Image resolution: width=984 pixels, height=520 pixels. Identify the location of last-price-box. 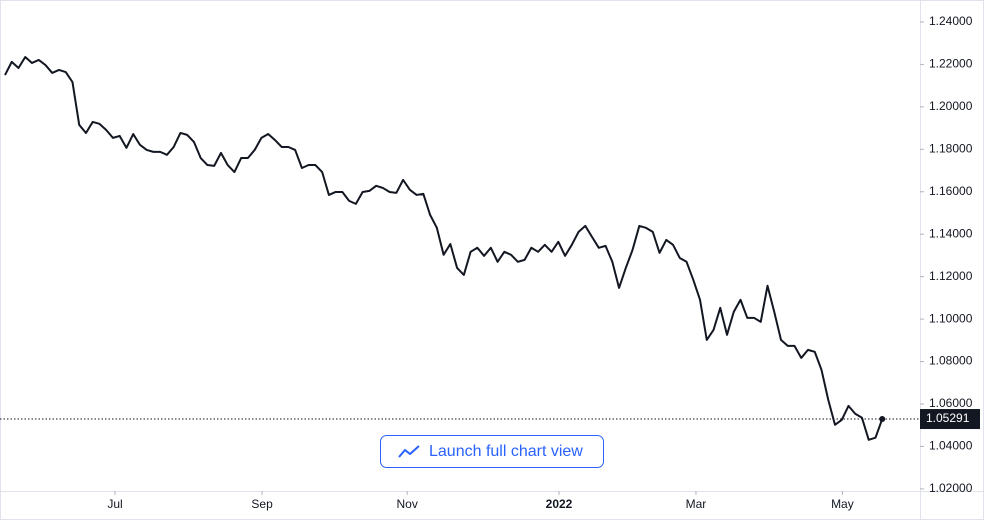
(950, 419).